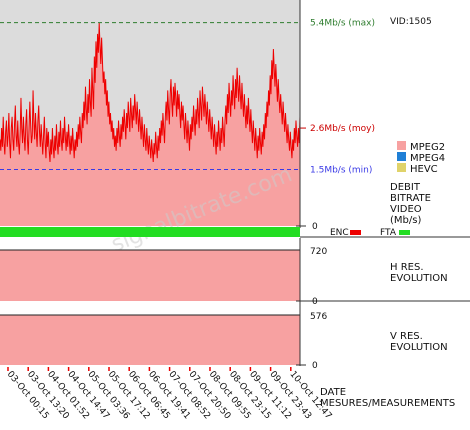 This screenshot has width=470, height=430. I want to click on date-title: DATE MESURES/MEASUREMENTS, so click(387, 398).